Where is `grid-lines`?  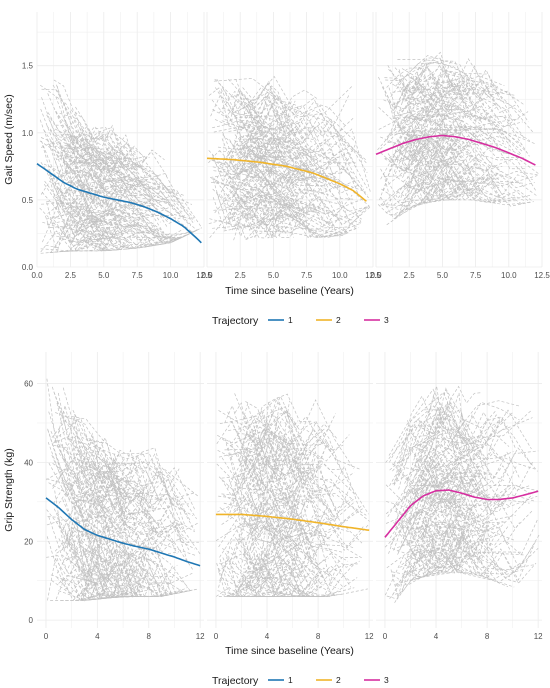
grid-lines is located at coordinates (459, 140).